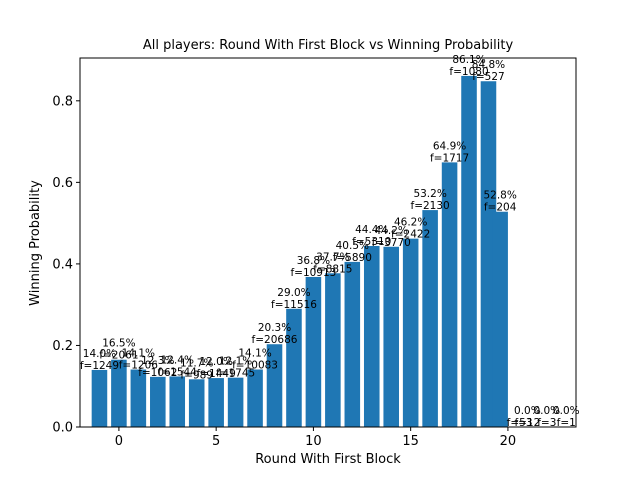 This screenshot has width=640, height=480. I want to click on bar-label-percent: 20.3%, so click(274, 328).